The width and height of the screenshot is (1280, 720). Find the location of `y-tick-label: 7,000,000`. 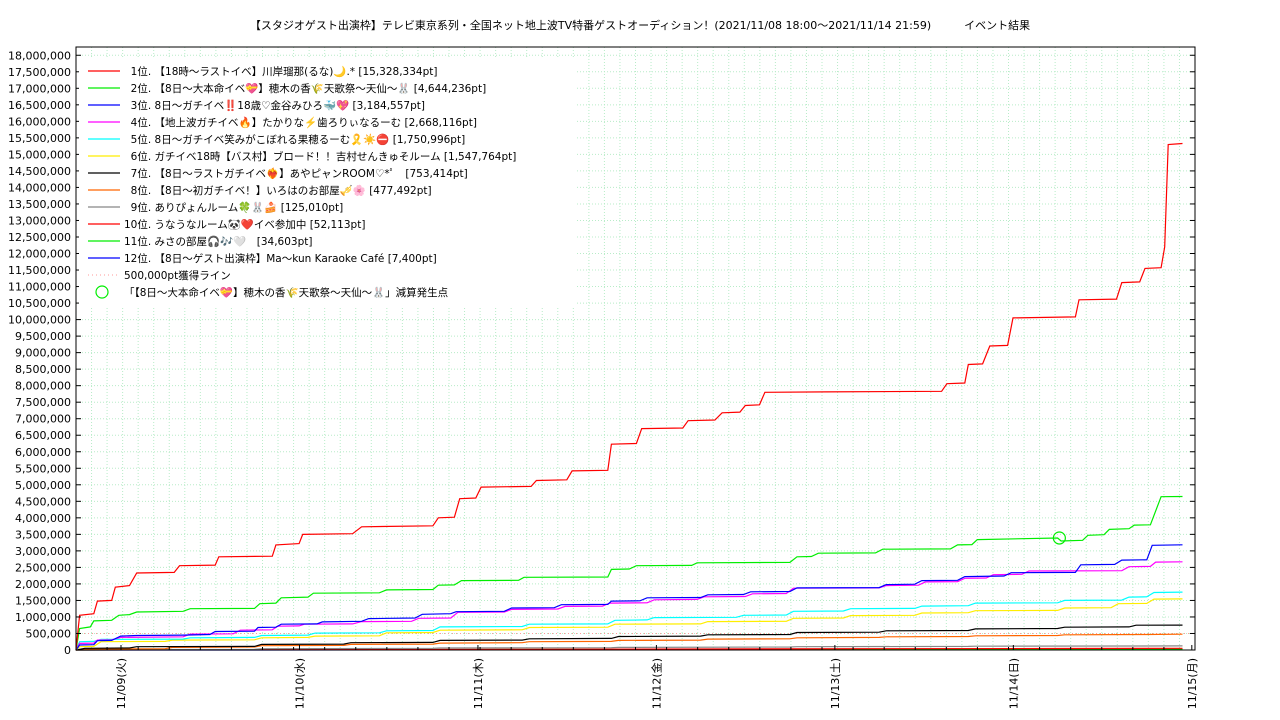

y-tick-label: 7,000,000 is located at coordinates (43, 419).